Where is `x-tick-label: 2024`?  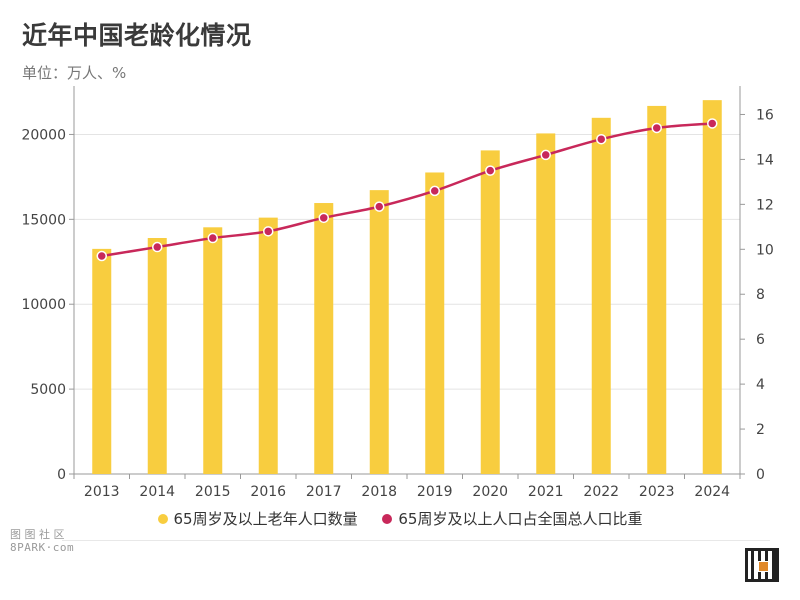
x-tick-label: 2024 is located at coordinates (712, 492).